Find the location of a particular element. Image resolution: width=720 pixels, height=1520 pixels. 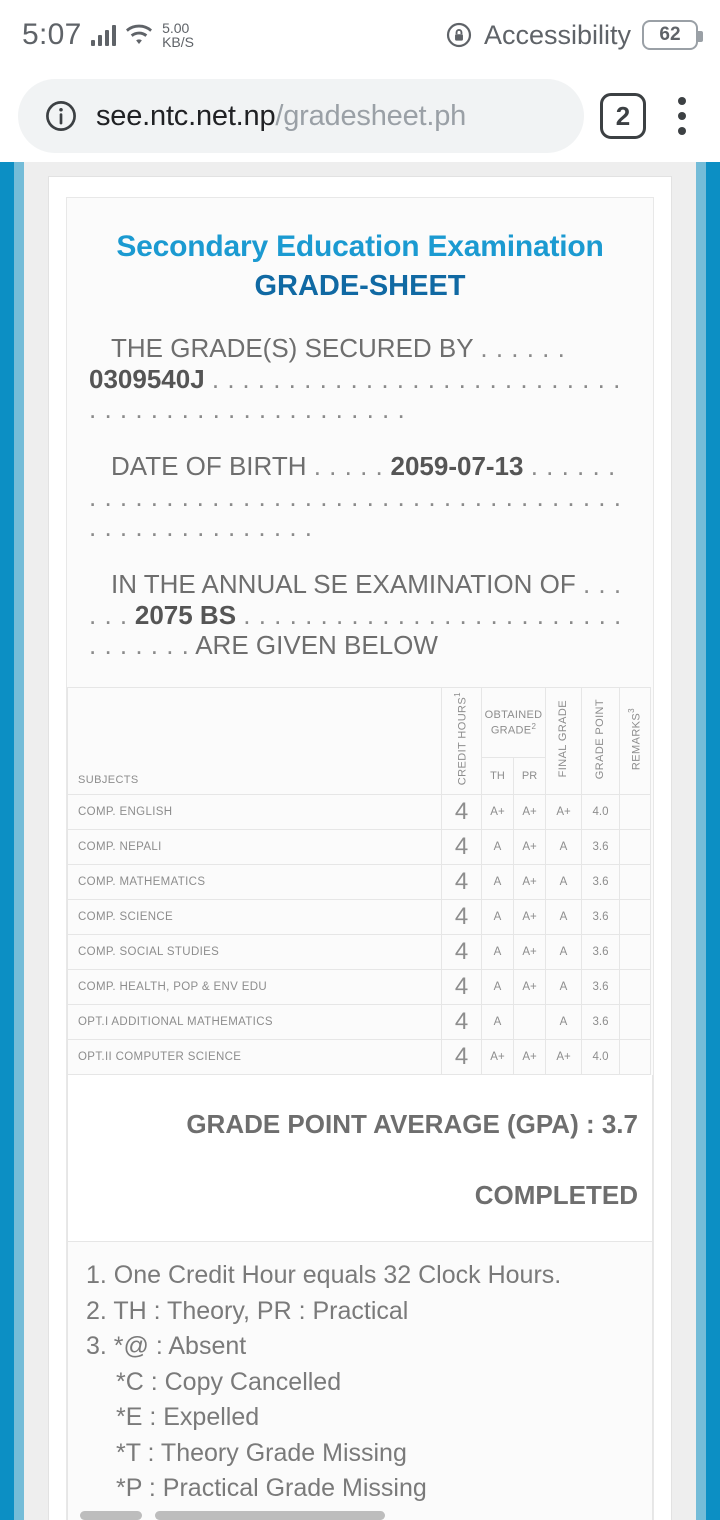

dots-9: . . . . . . is located at coordinates (355, 599).